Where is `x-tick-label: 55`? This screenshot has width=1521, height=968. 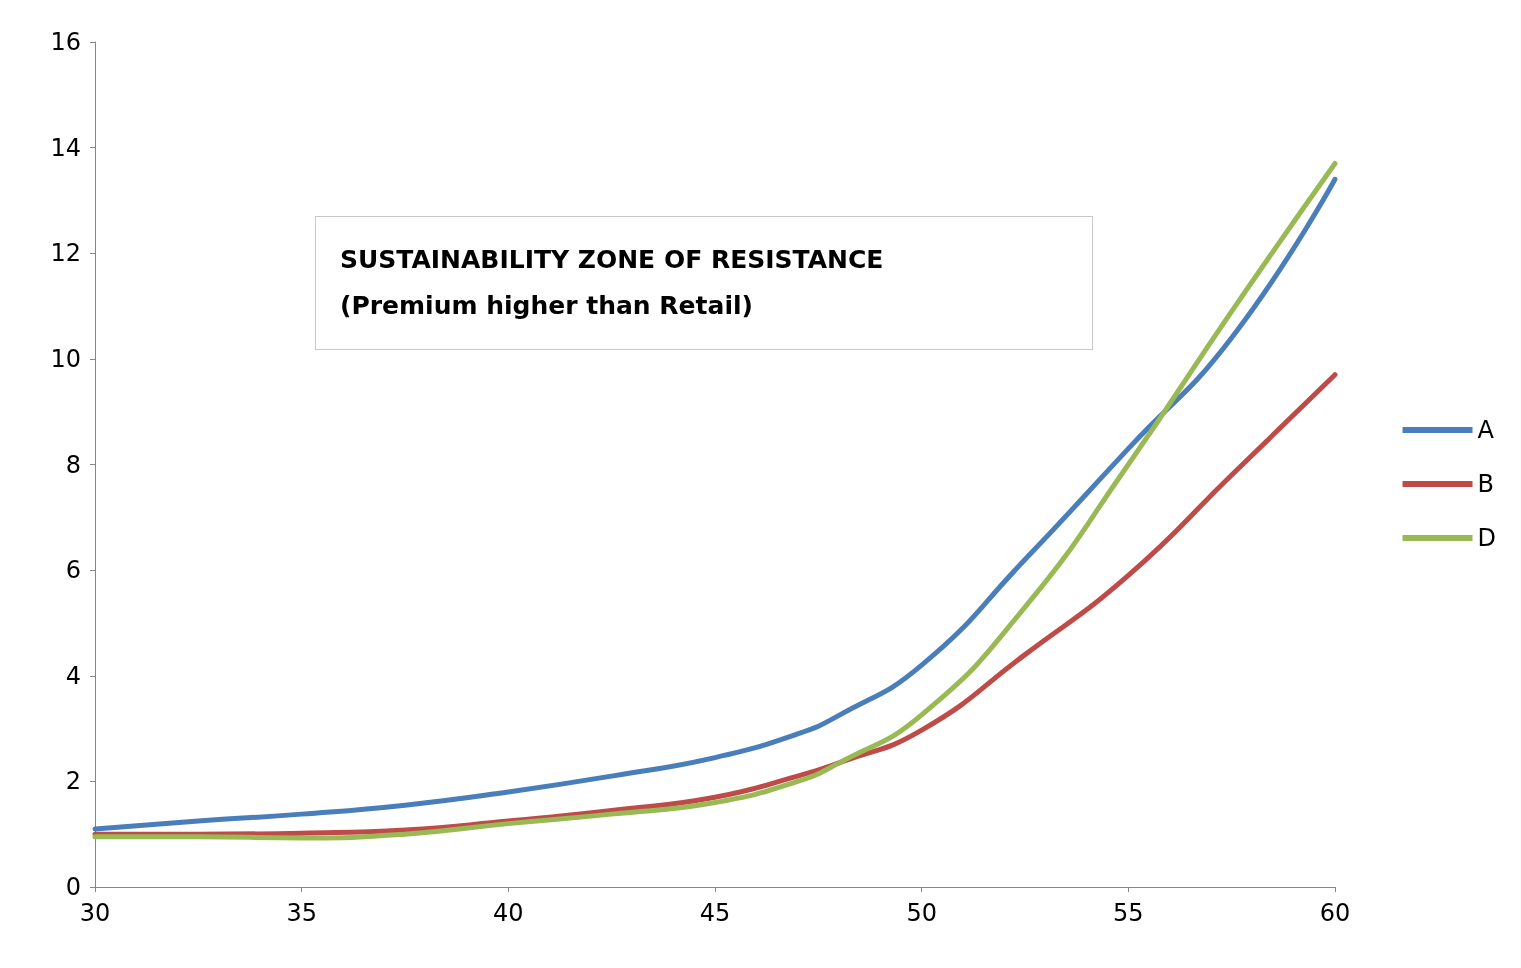 x-tick-label: 55 is located at coordinates (1128, 913).